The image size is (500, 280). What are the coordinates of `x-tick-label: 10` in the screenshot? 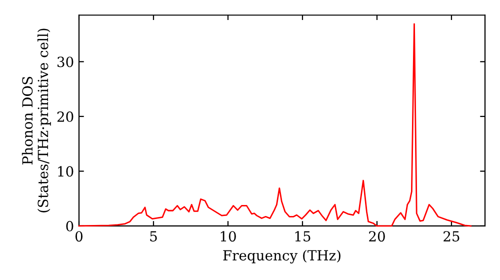 It's located at (228, 236).